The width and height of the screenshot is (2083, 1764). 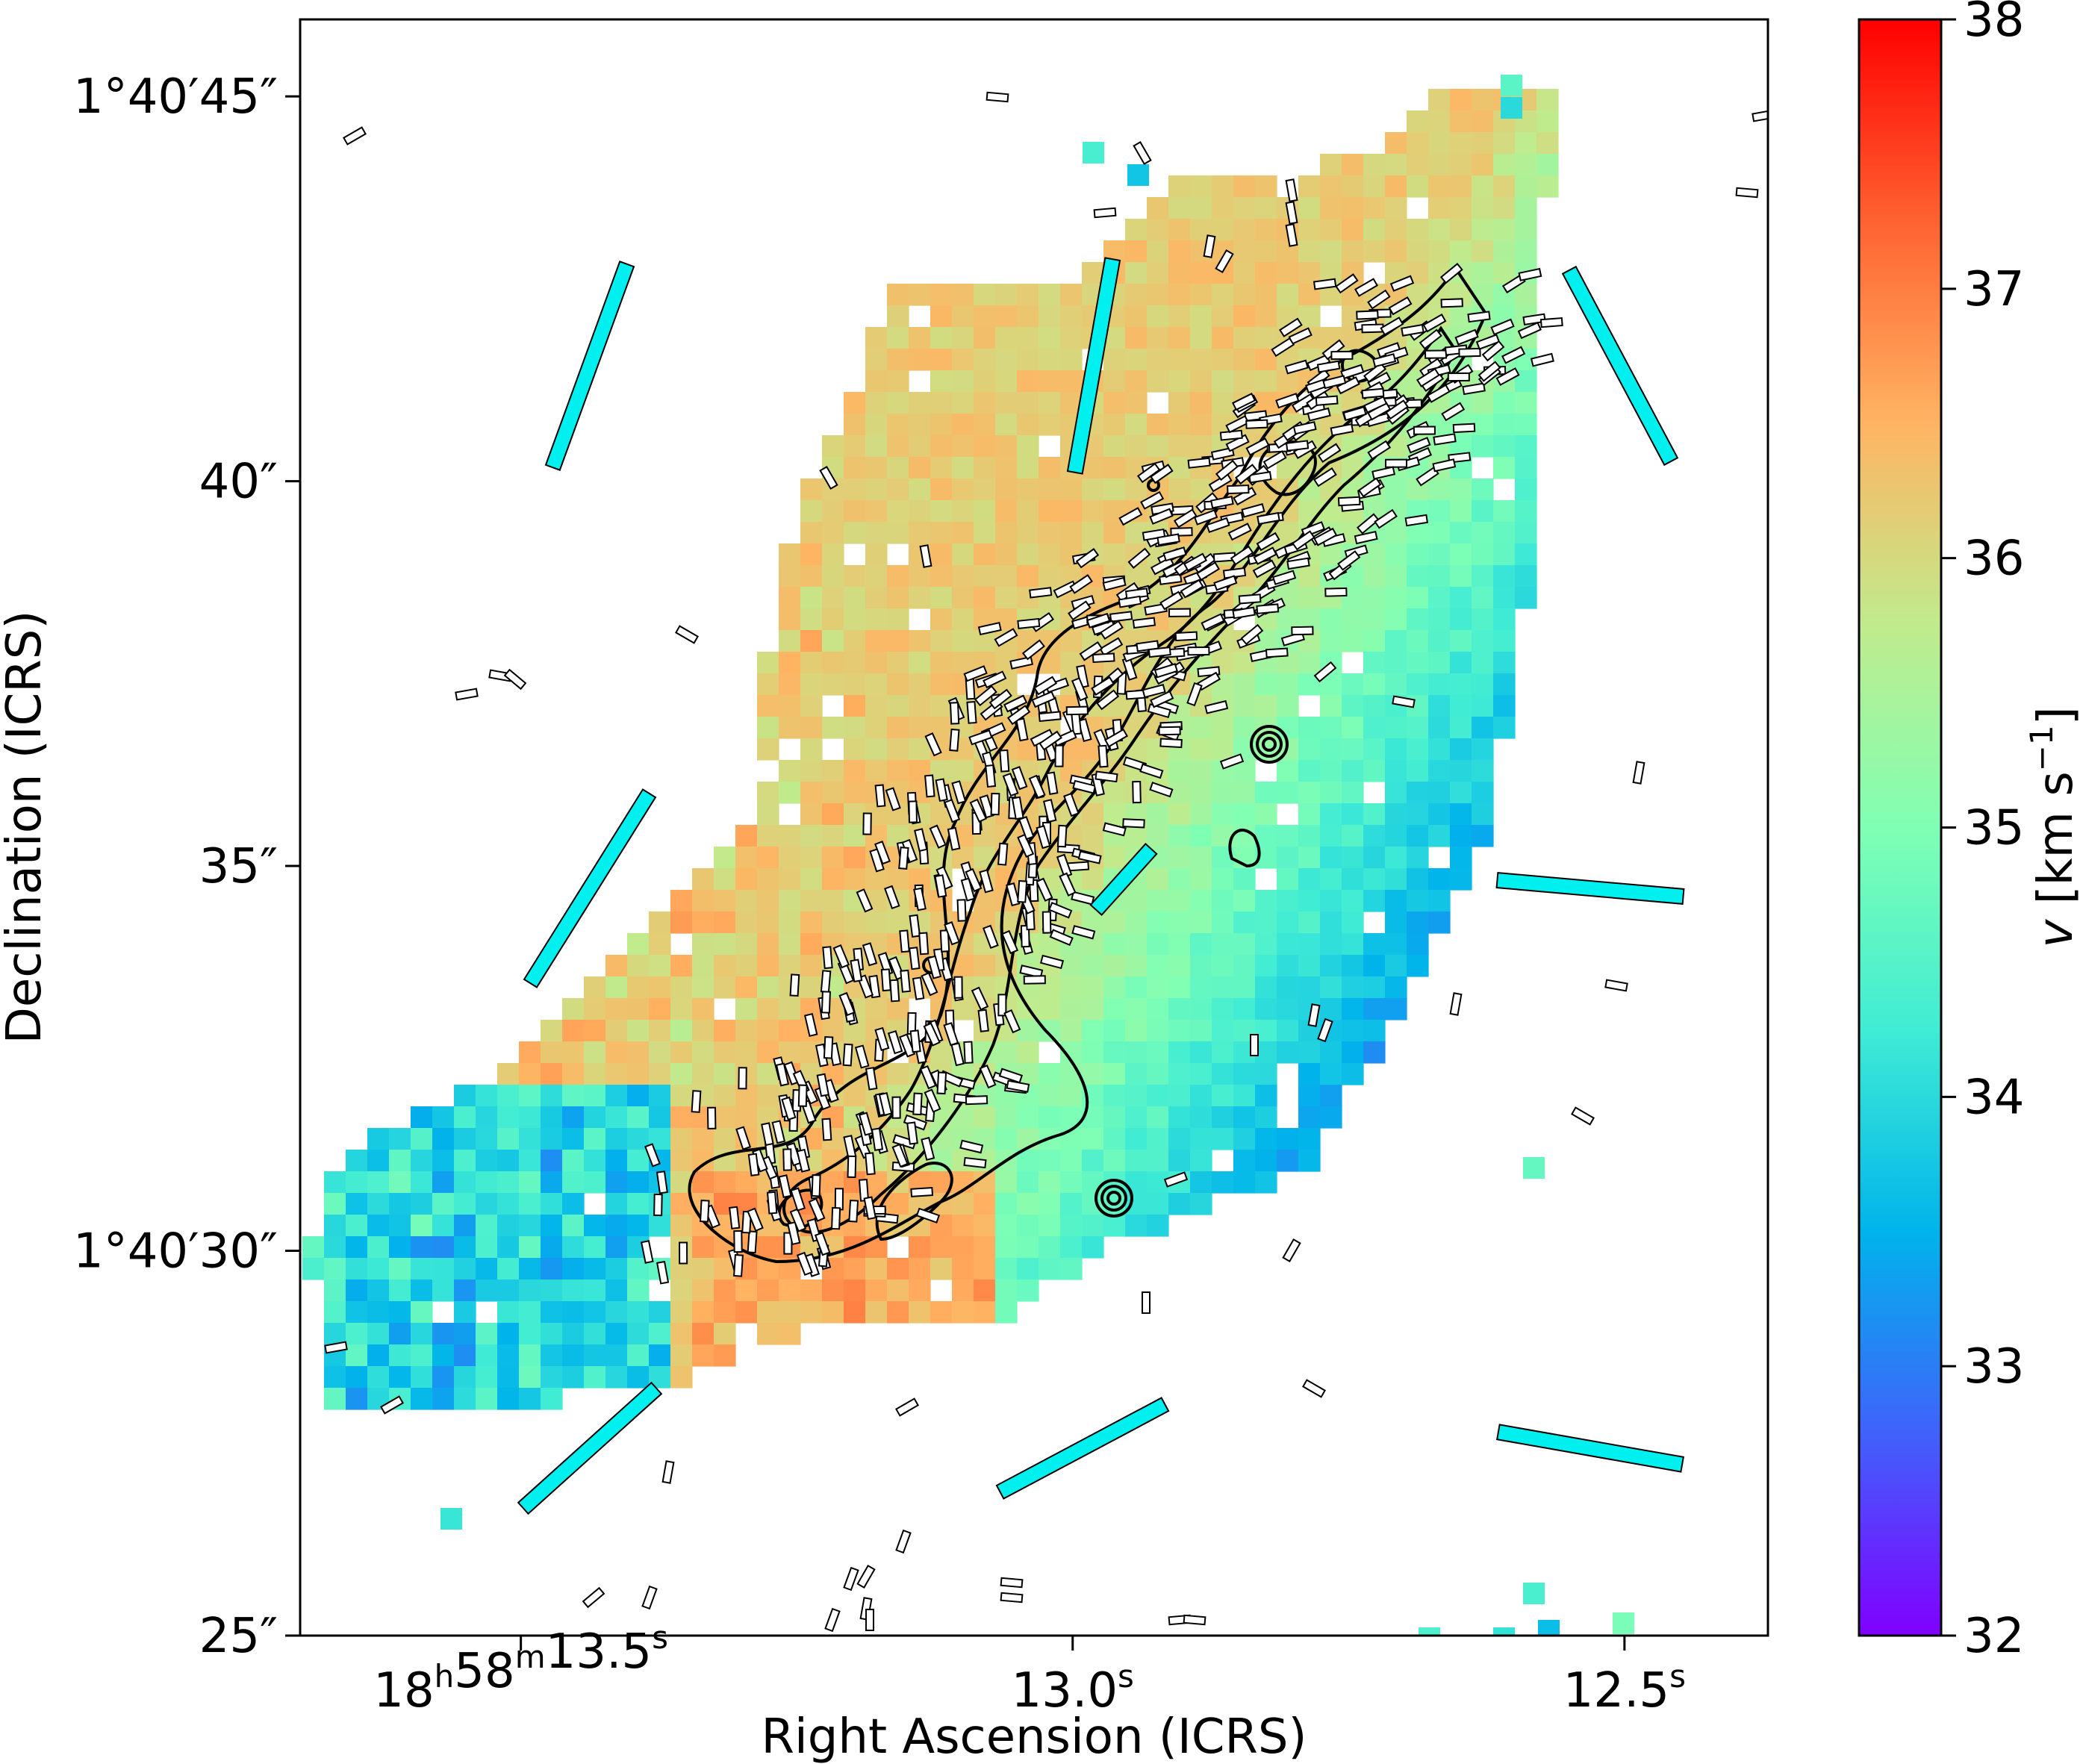 I want to click on x-axis-label: Right Ascension (ICRS), so click(x=1034, y=1737).